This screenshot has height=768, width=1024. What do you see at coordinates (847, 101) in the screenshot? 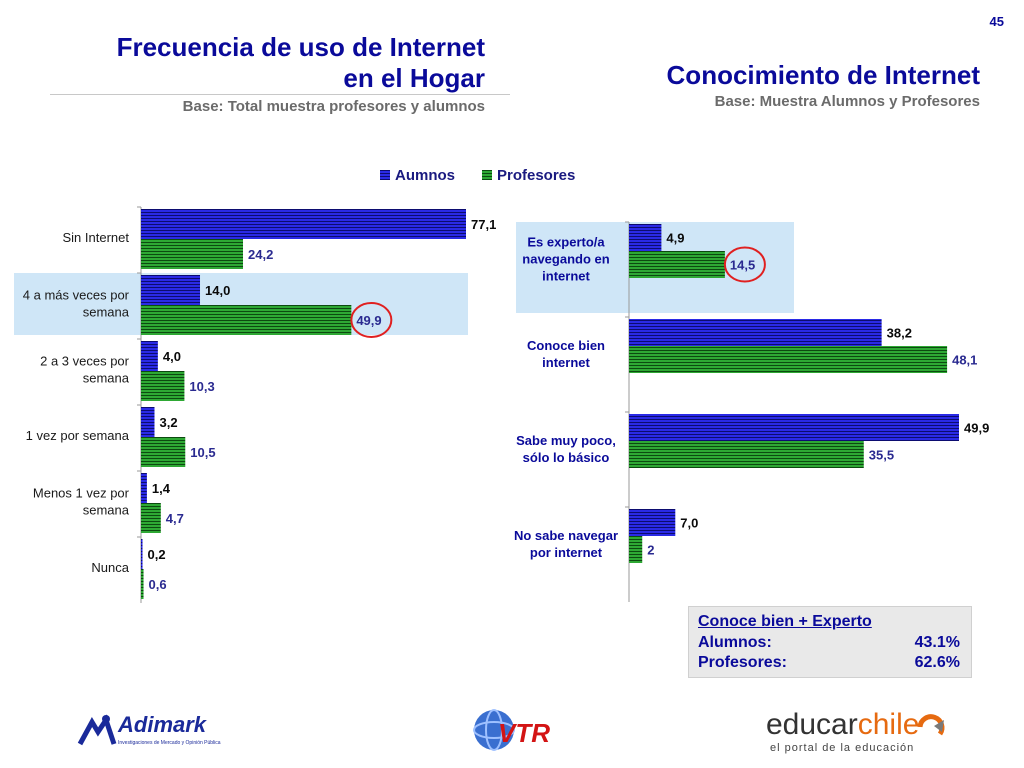
I see `right-subtitle: Base: Muestra Alumnos y Profesores` at bounding box center [847, 101].